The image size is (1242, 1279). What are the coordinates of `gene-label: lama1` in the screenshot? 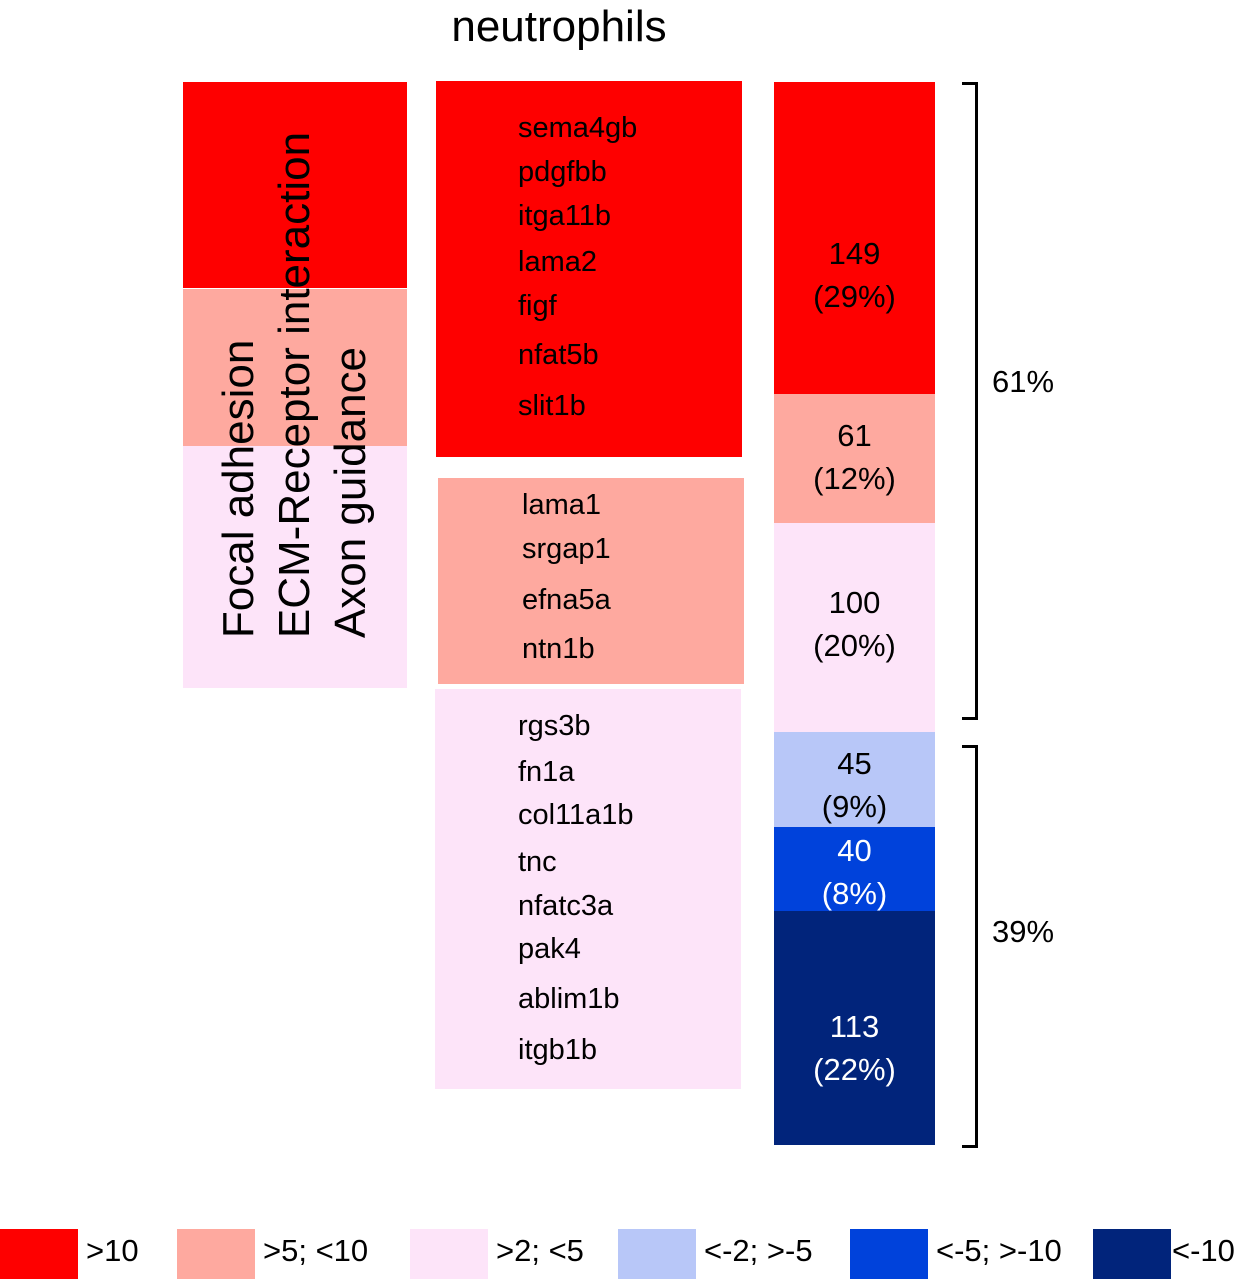 It's located at (561, 505).